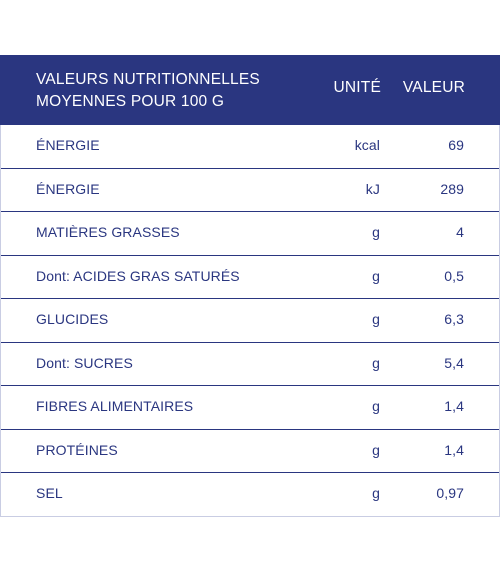  What do you see at coordinates (72, 319) in the screenshot?
I see `row-name: GLUCIDES` at bounding box center [72, 319].